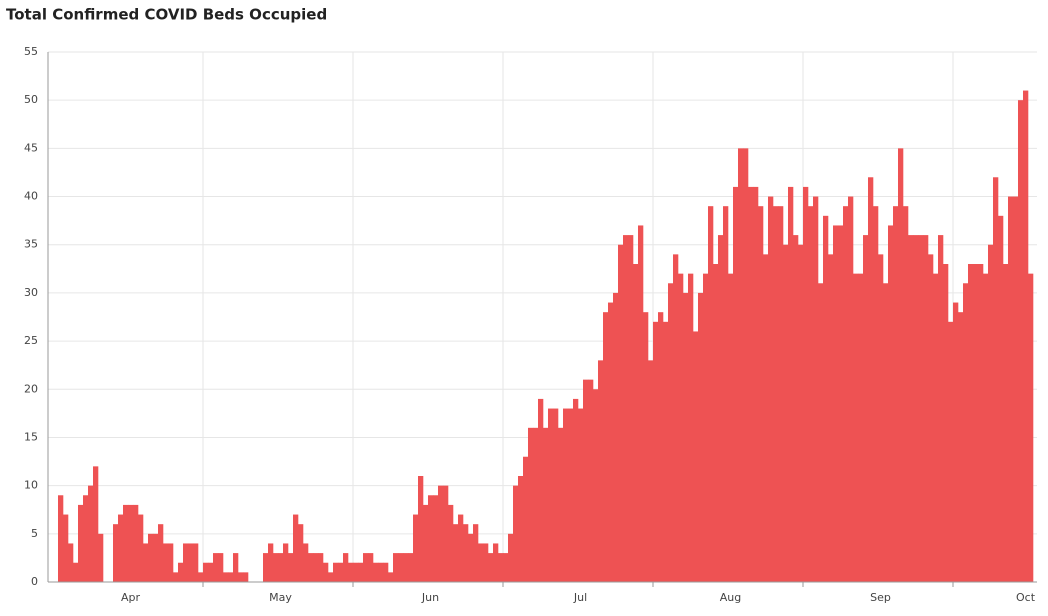 The width and height of the screenshot is (1048, 616). What do you see at coordinates (280, 597) in the screenshot?
I see `x-tick-label: May` at bounding box center [280, 597].